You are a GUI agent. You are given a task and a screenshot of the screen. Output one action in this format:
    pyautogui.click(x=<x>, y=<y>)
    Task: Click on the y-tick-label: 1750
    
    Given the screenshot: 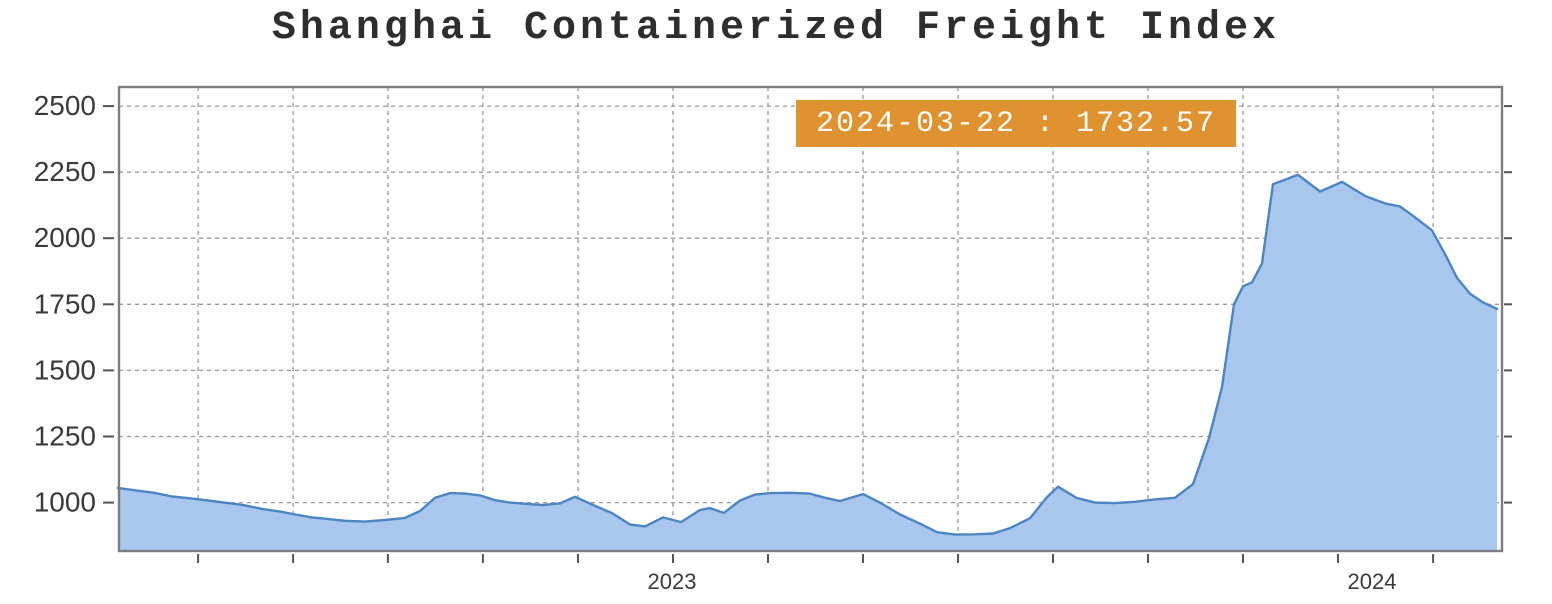 What is the action you would take?
    pyautogui.click(x=65, y=303)
    